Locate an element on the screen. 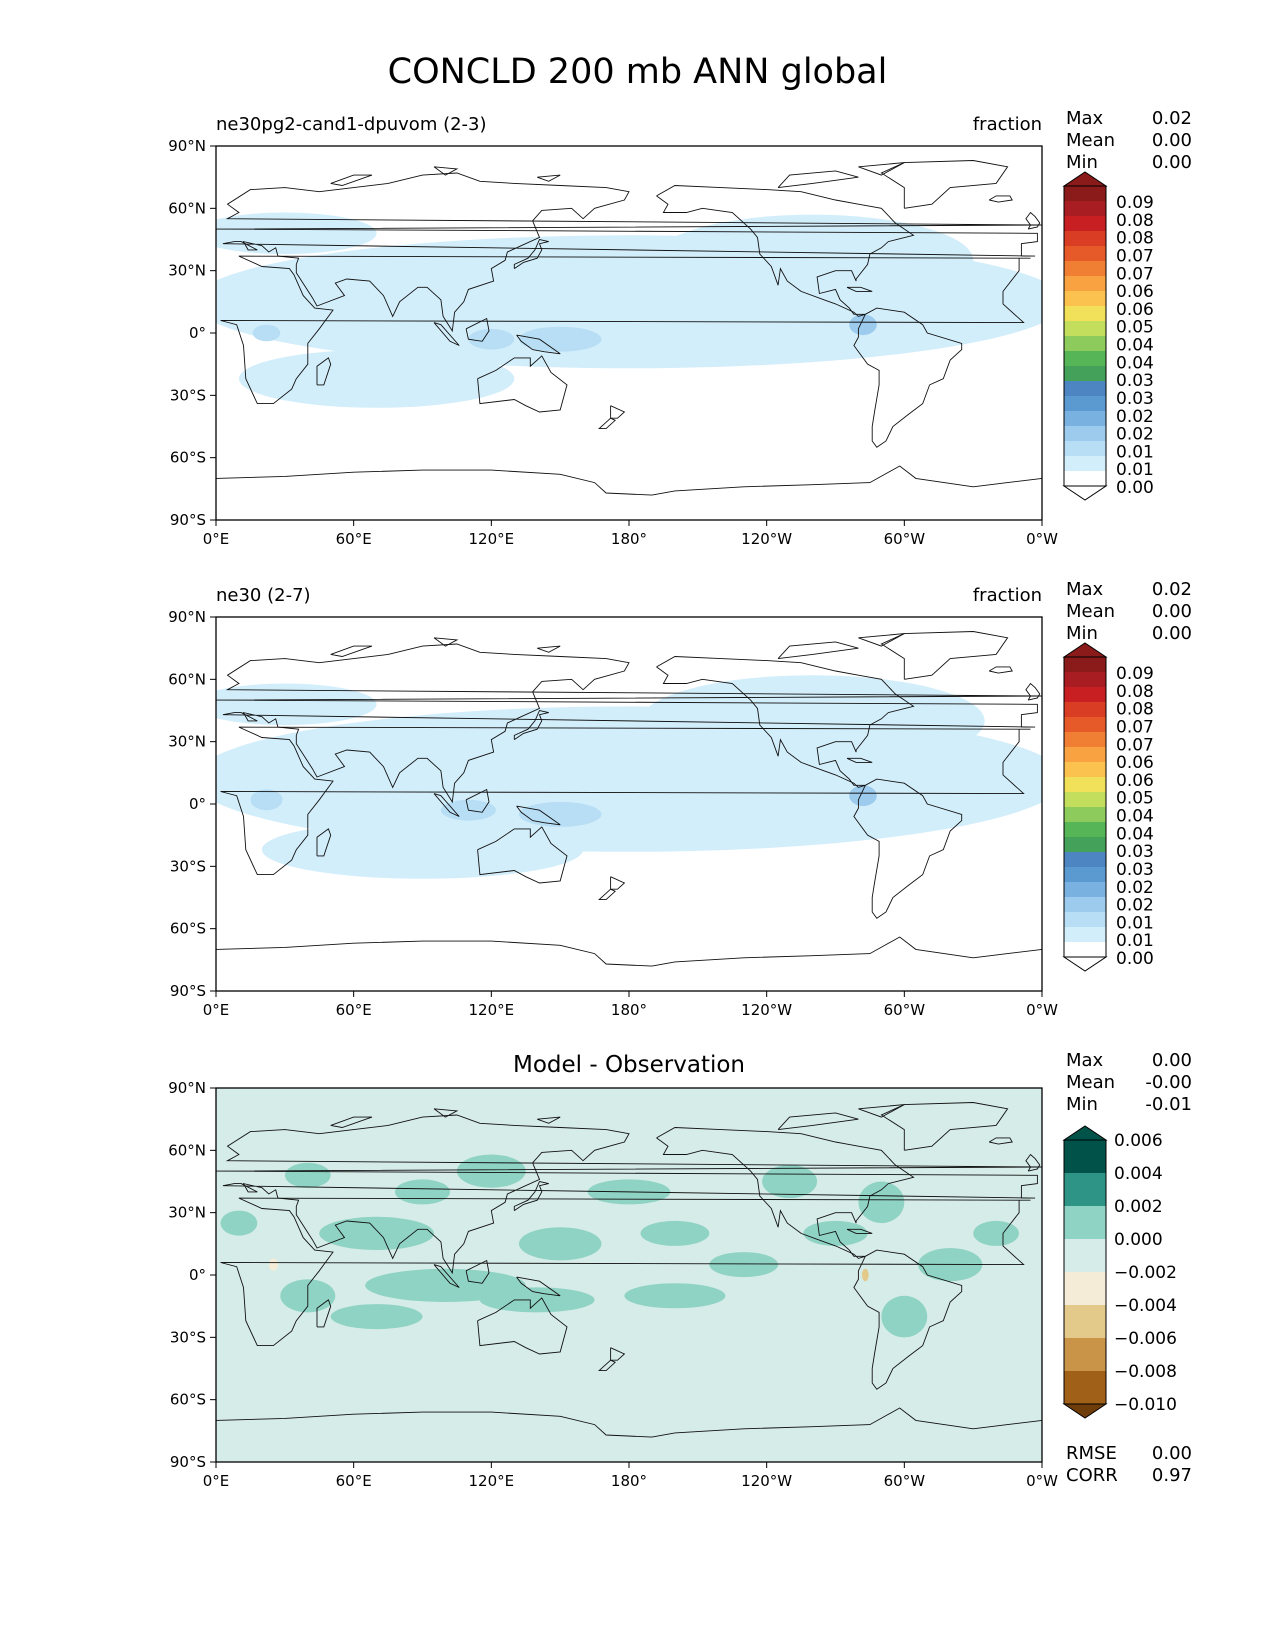  colorbar-tick-label: −0.008 is located at coordinates (1145, 1372).